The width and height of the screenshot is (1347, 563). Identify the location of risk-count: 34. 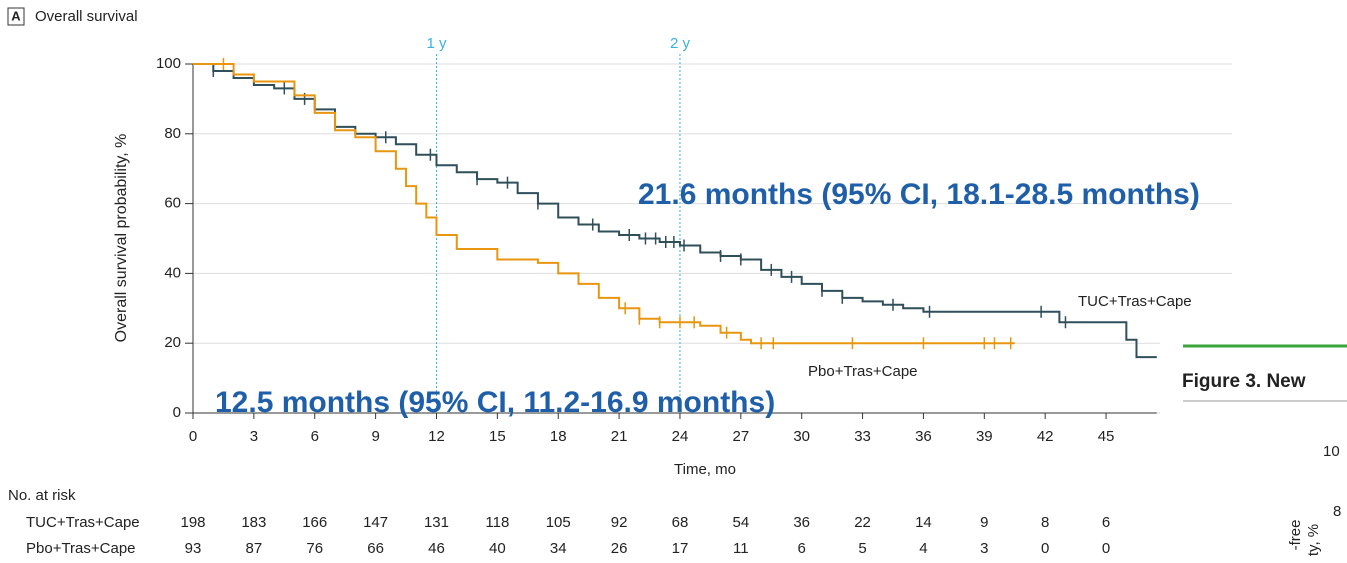
(558, 548).